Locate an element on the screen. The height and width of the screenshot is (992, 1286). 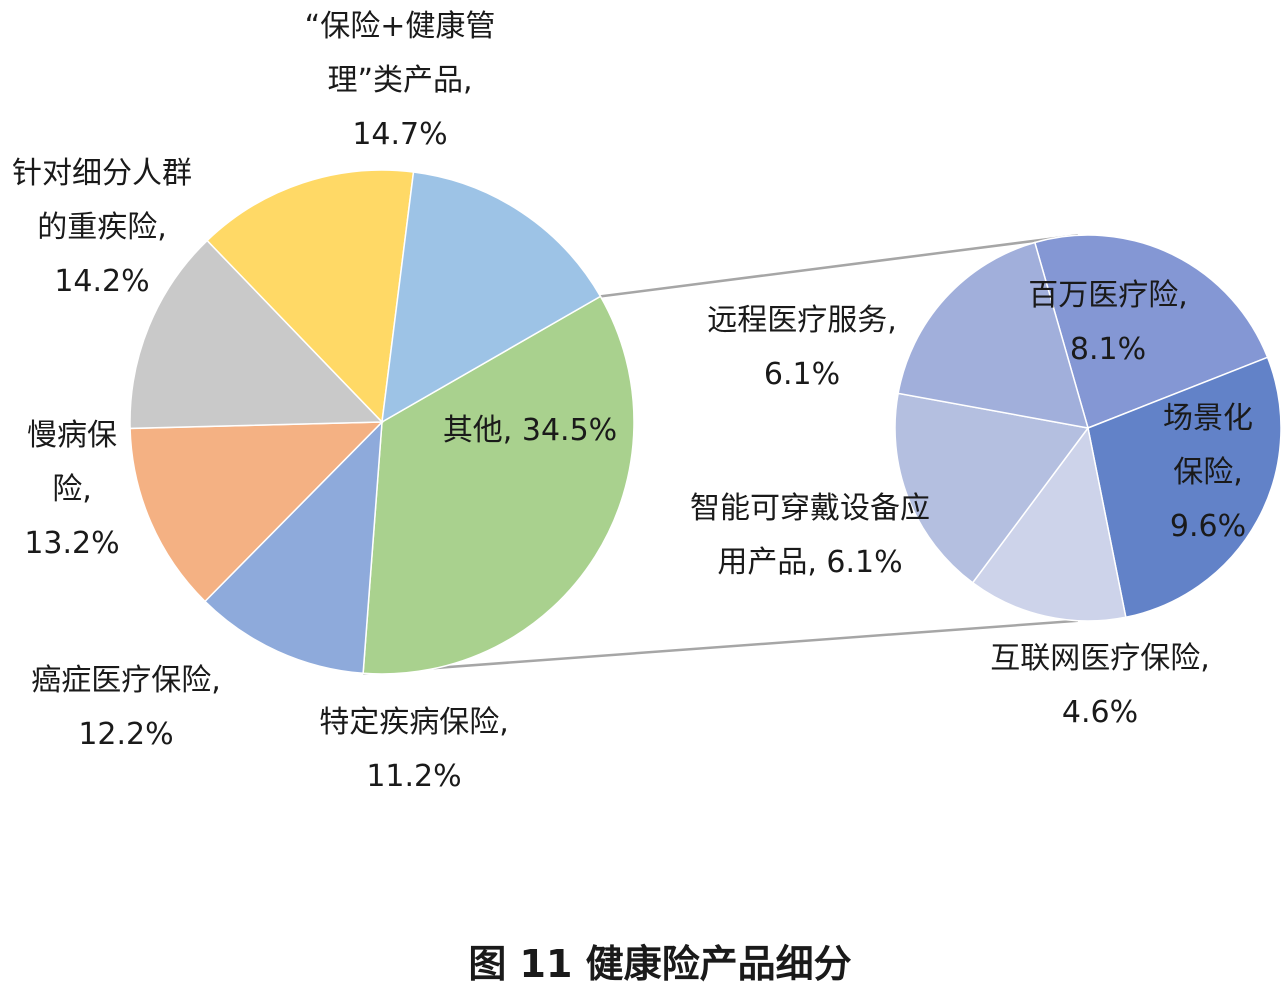
detail-pie is located at coordinates (1088, 428).